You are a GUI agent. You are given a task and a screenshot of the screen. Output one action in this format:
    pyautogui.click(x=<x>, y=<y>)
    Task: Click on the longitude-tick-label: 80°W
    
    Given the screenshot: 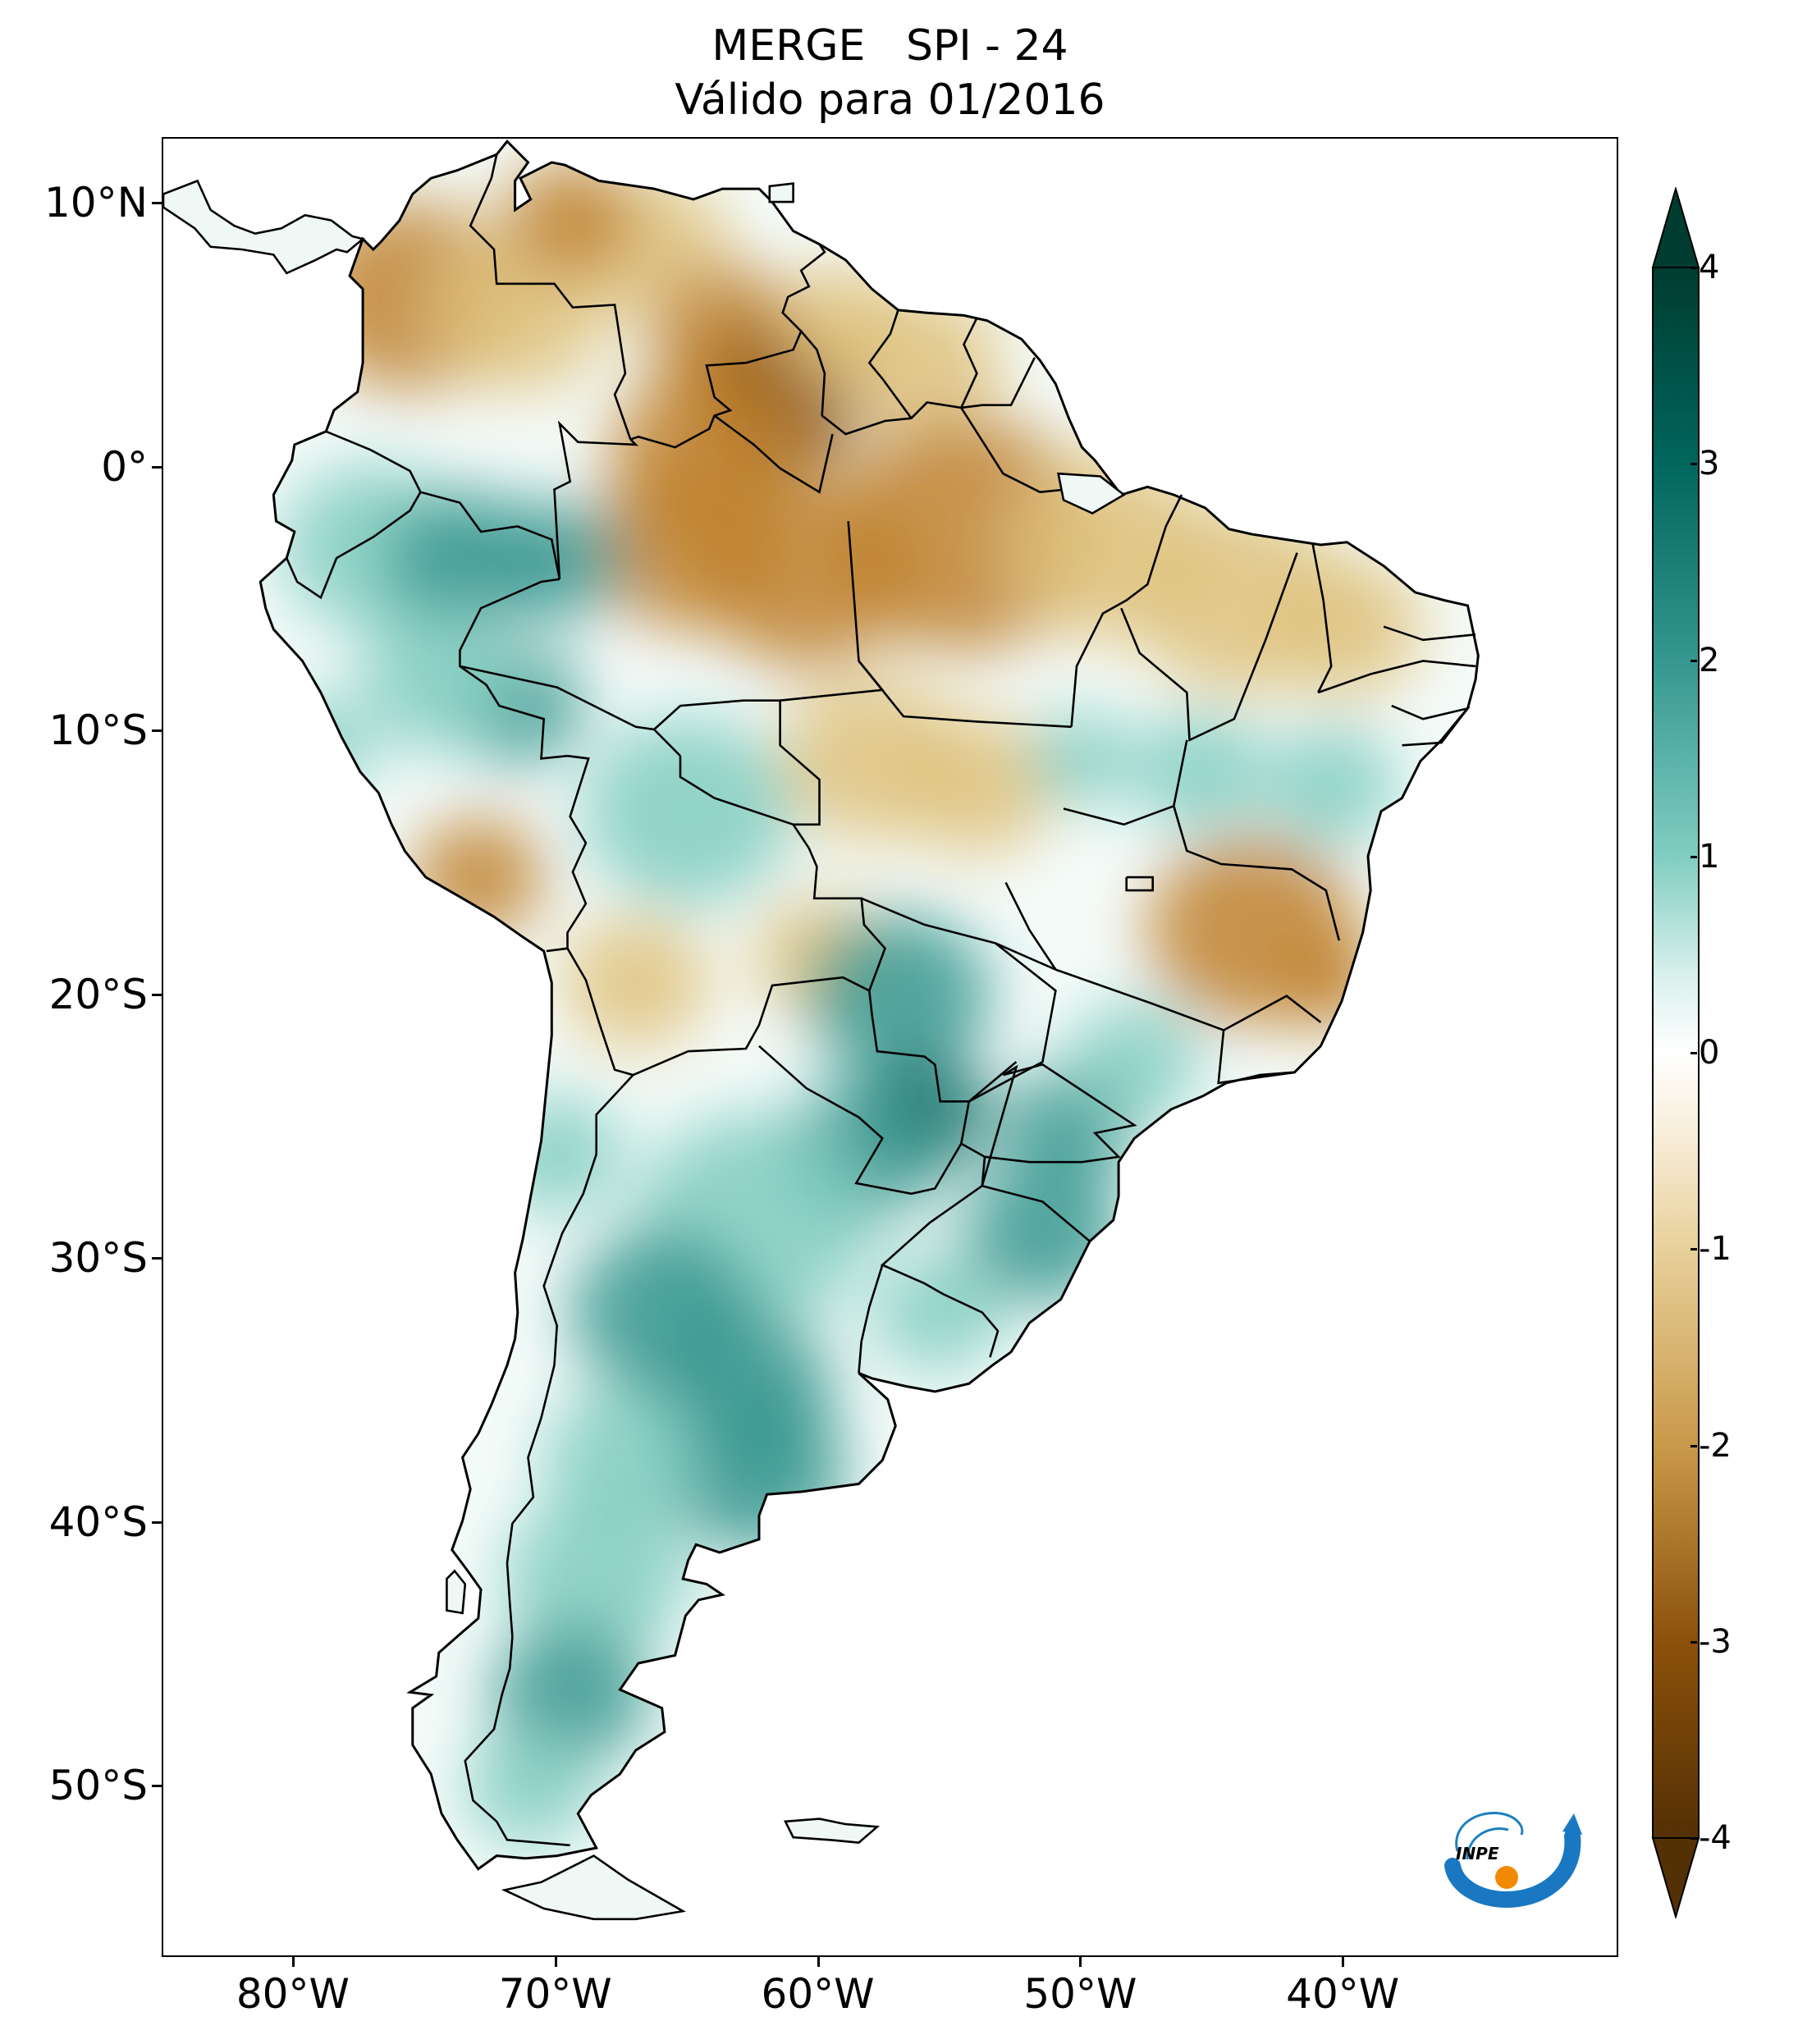 What is the action you would take?
    pyautogui.click(x=293, y=1994)
    